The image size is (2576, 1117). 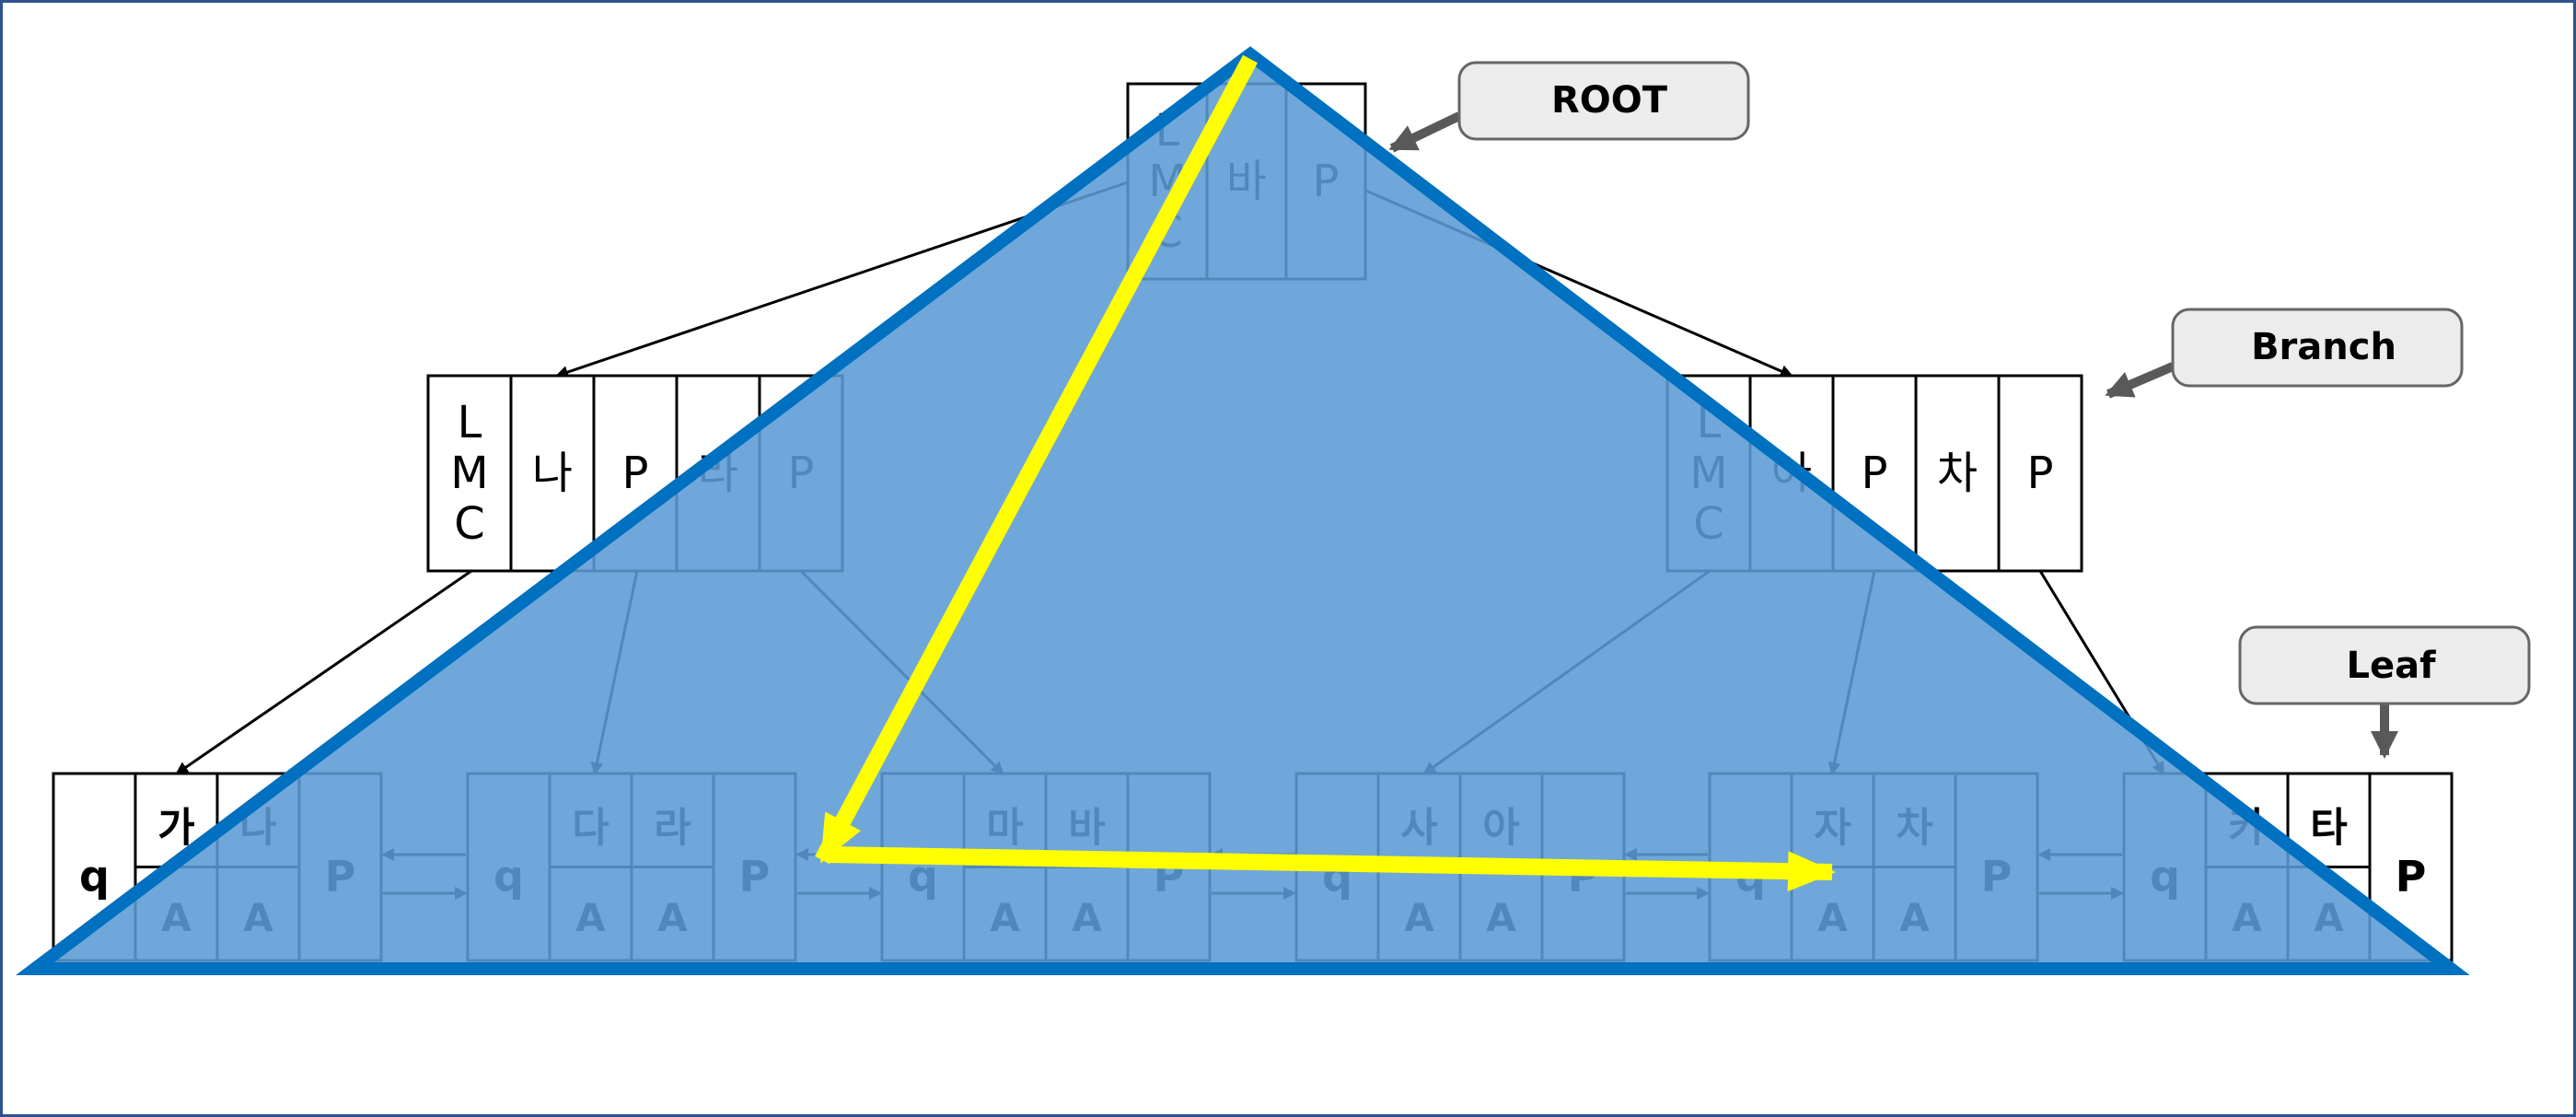 What do you see at coordinates (2391, 666) in the screenshot?
I see `leaf-callout-label: Leaf` at bounding box center [2391, 666].